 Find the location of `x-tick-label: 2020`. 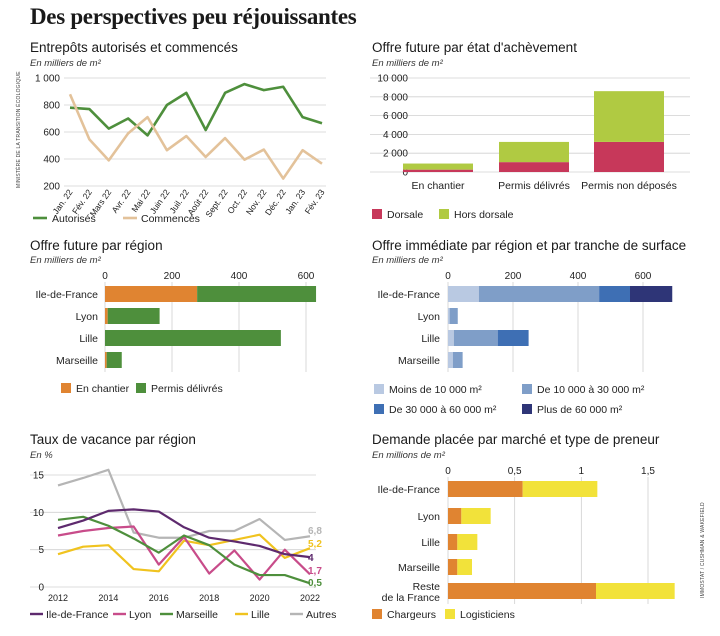

x-tick-label: 2020 is located at coordinates (260, 598).